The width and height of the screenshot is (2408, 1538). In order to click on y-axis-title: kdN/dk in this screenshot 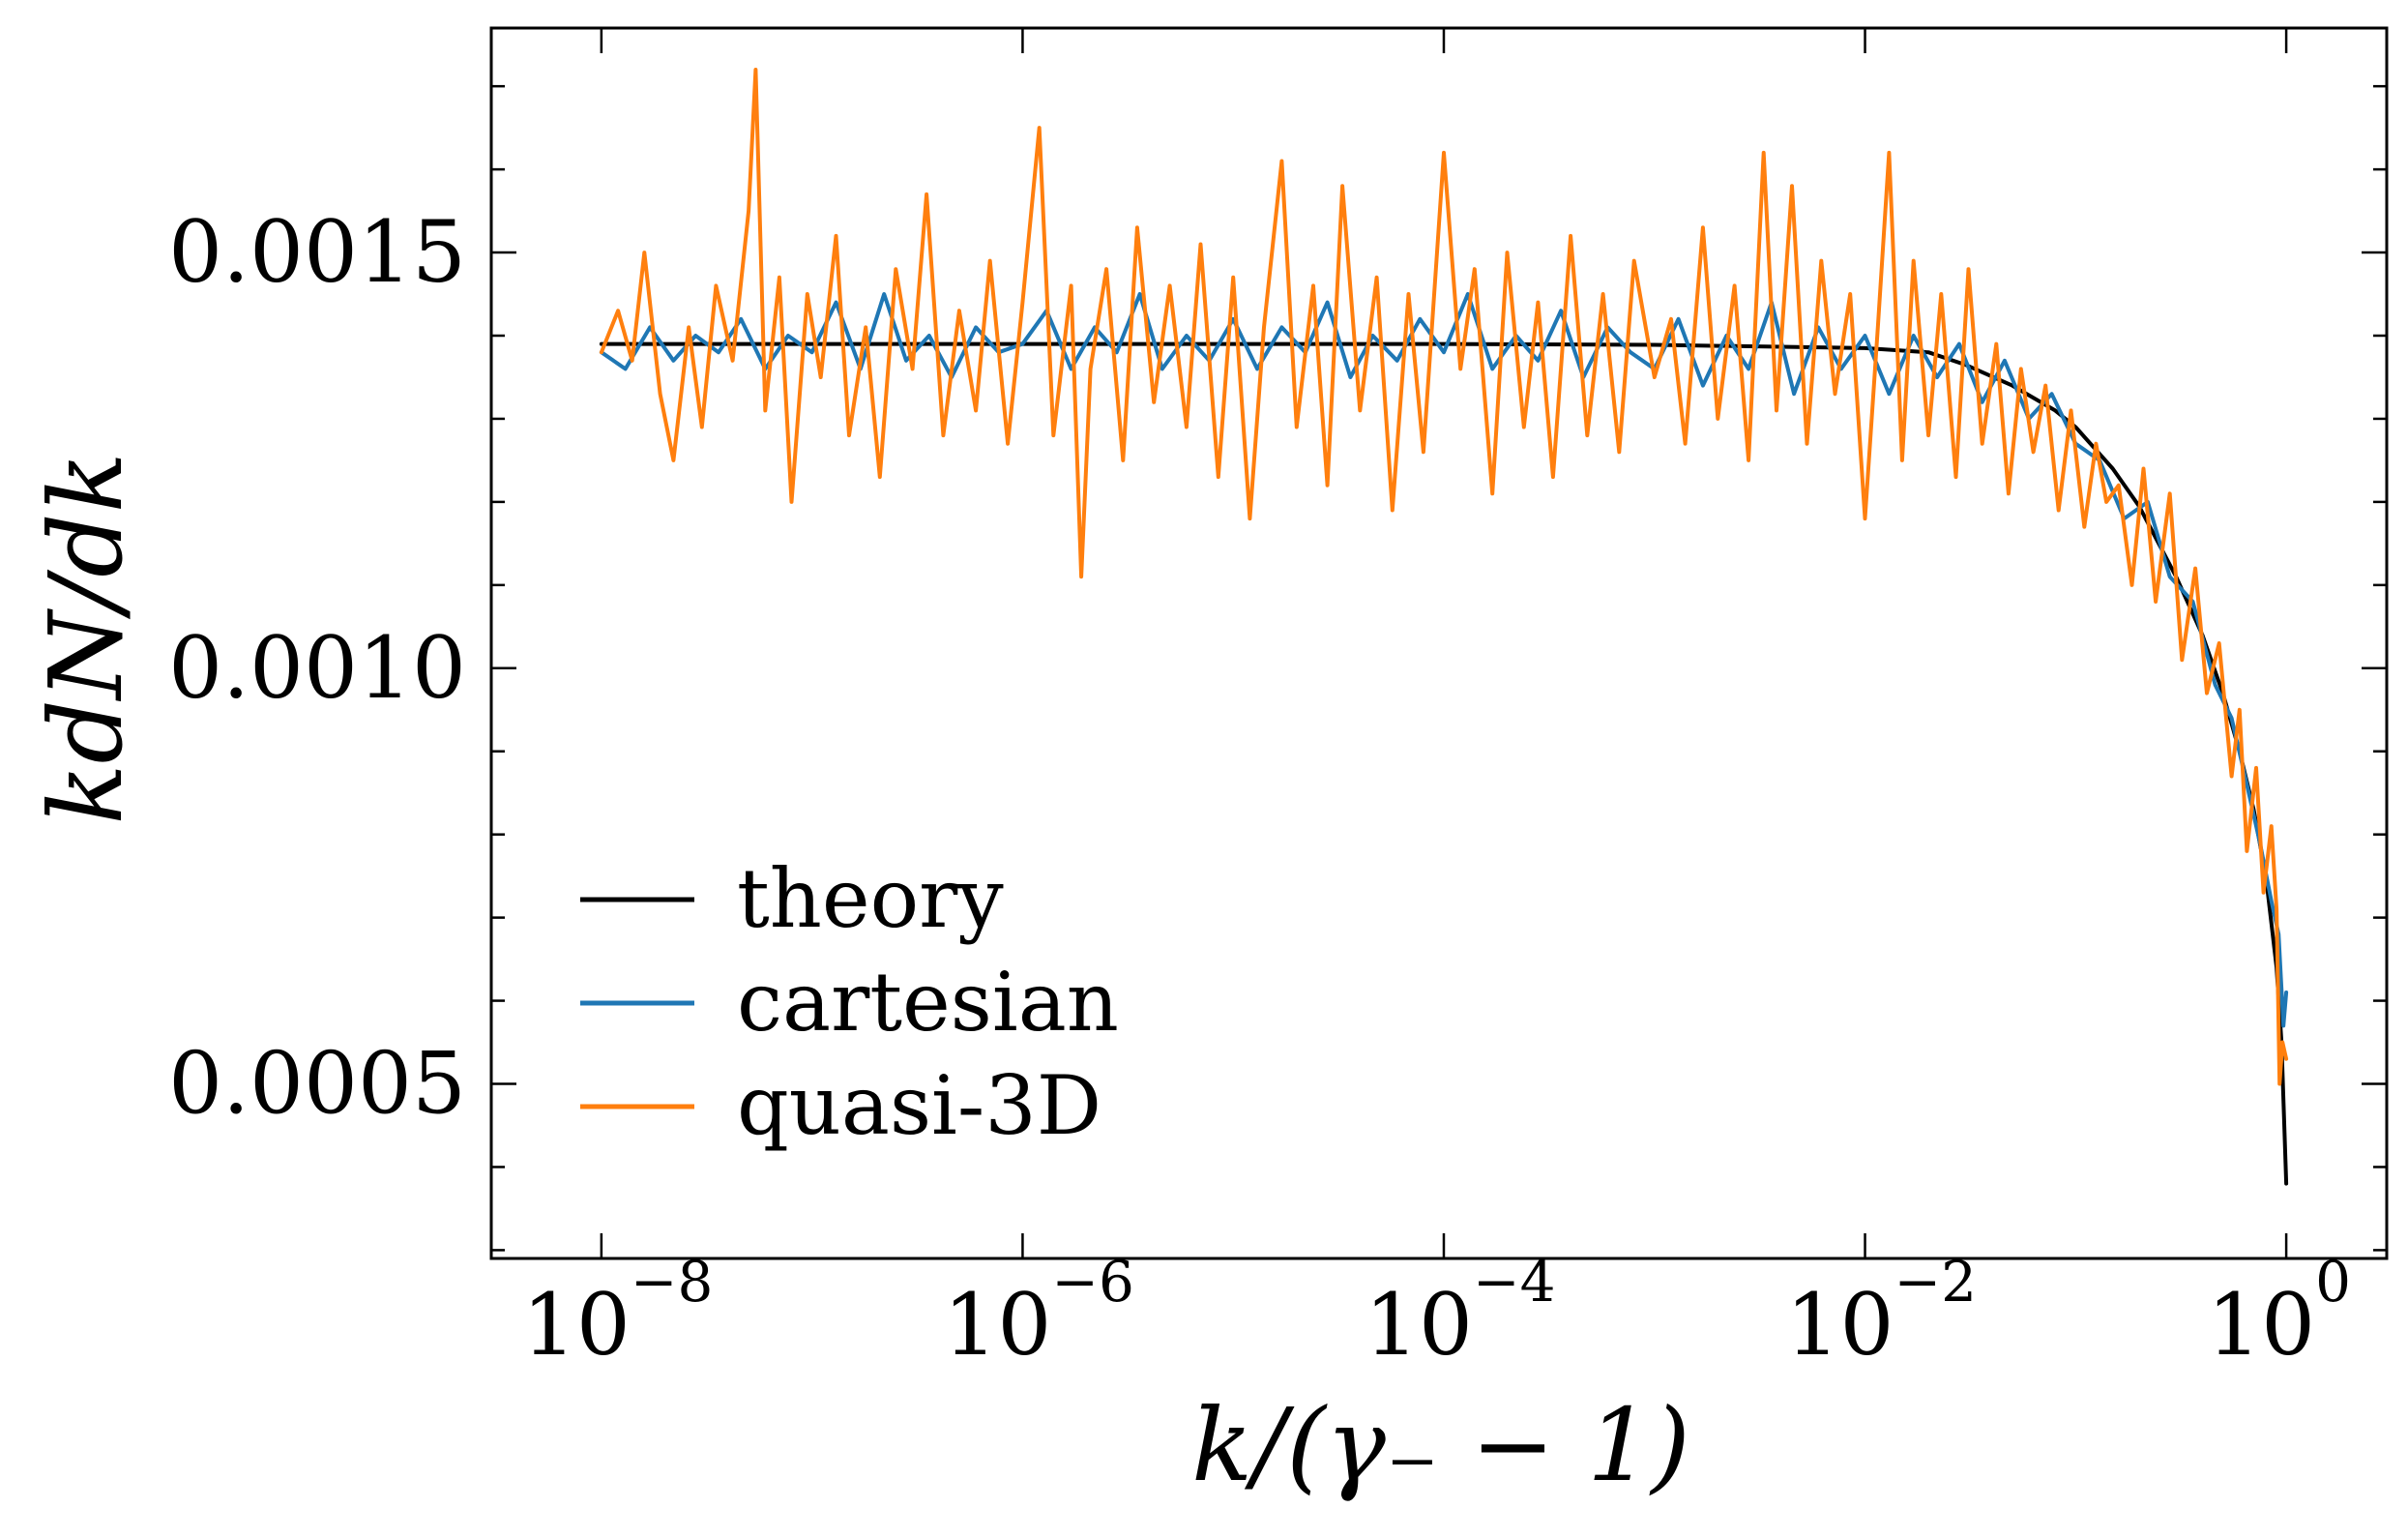, I will do `click(86, 638)`.